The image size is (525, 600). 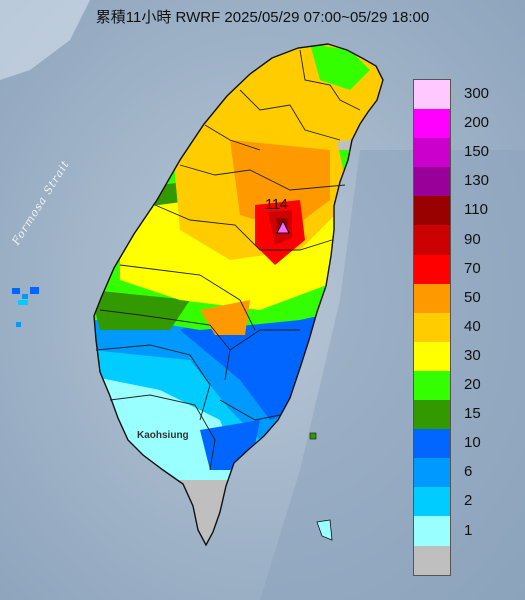 What do you see at coordinates (163, 435) in the screenshot?
I see `city-label: Kaohsiung` at bounding box center [163, 435].